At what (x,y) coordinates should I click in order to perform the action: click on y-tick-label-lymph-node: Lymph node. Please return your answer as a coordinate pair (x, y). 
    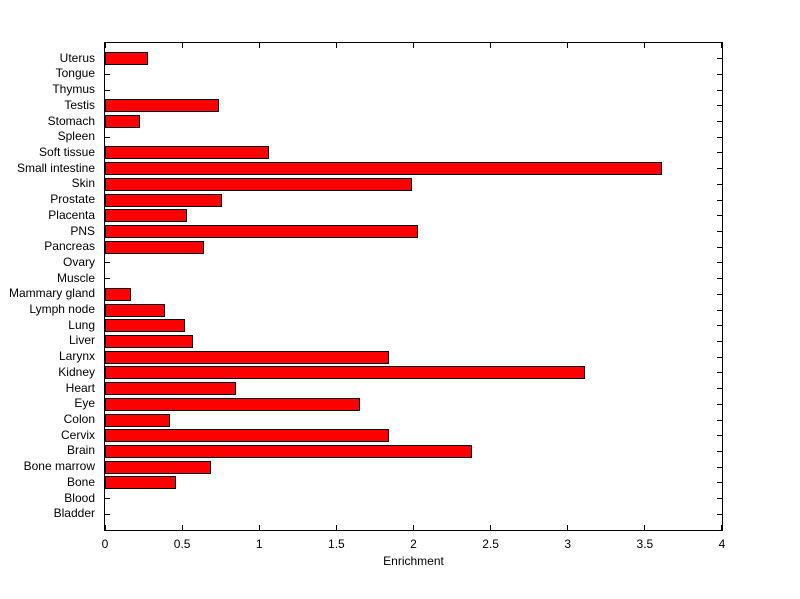
    Looking at the image, I should click on (62, 309).